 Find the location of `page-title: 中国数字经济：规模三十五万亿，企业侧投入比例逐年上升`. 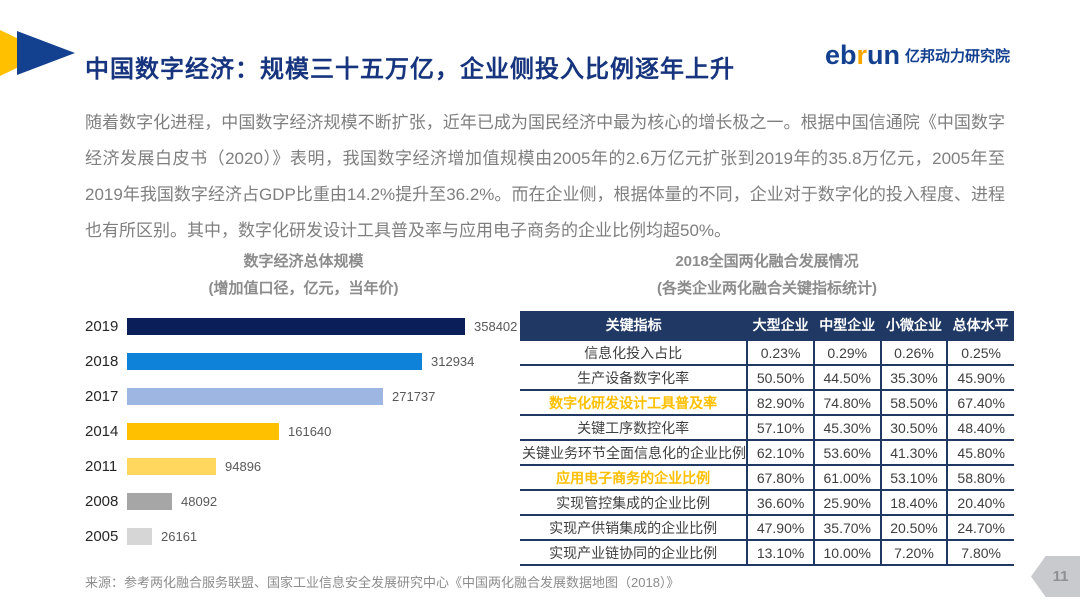

page-title: 中国数字经济：规模三十五万亿，企业侧投入比例逐年上升 is located at coordinates (410, 70).